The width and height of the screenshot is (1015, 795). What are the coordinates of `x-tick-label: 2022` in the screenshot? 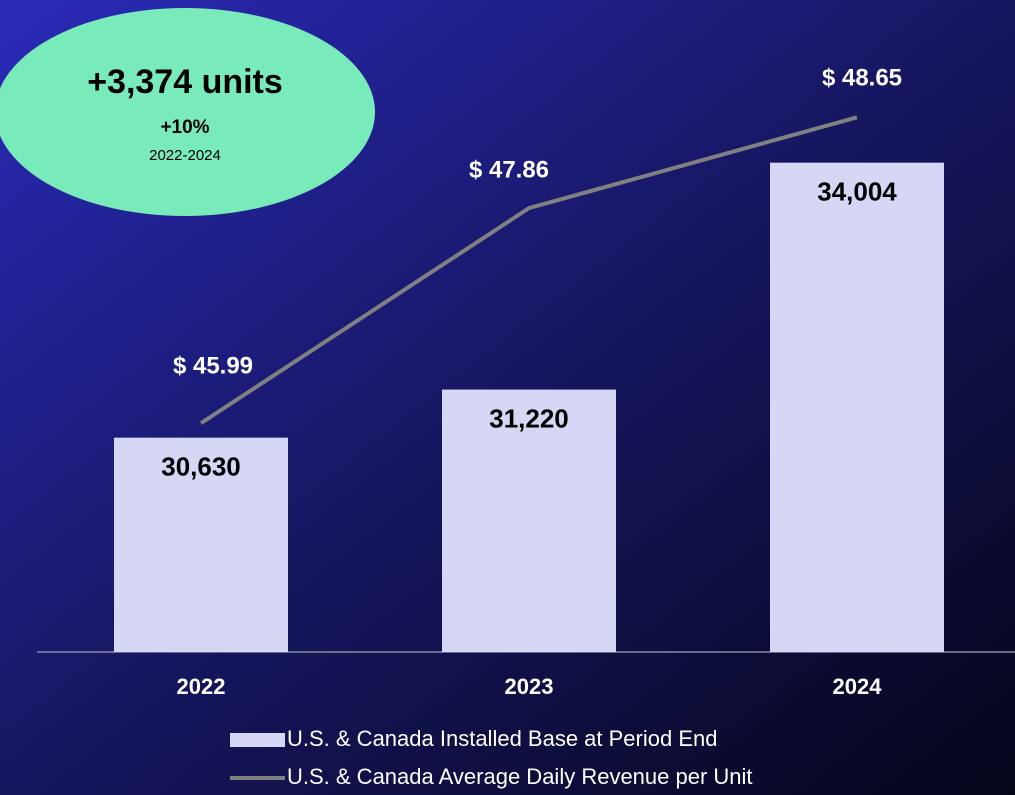 It's located at (201, 686).